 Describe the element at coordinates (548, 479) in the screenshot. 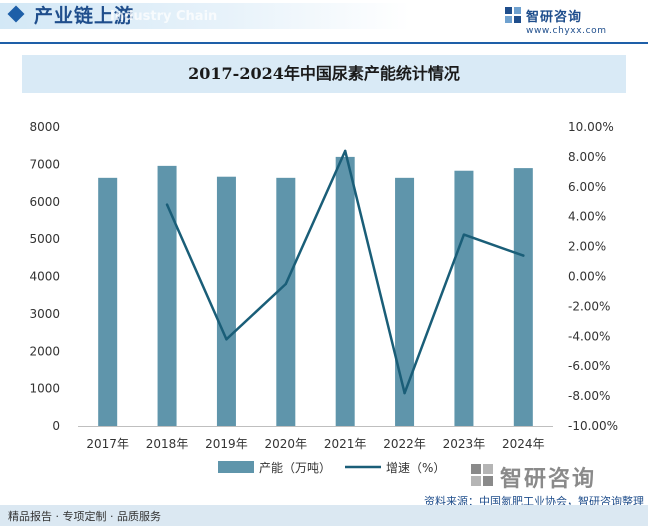

I see `brand-name-bottom: 智研咨询` at that location.